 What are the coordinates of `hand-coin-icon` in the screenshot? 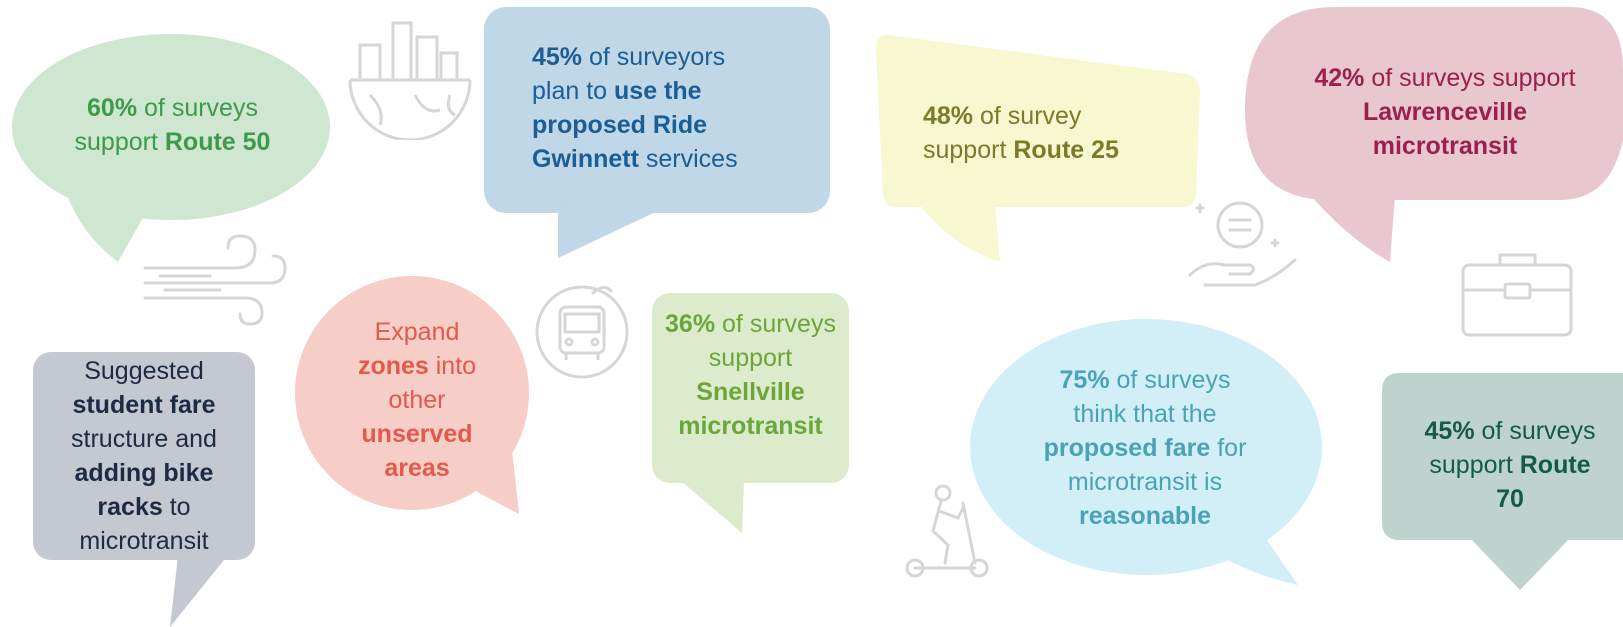 It's located at (1242, 244).